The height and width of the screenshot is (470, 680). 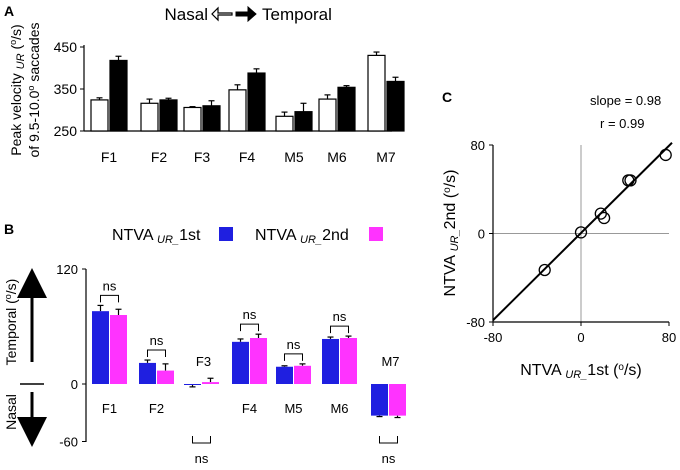 What do you see at coordinates (11, 412) in the screenshot?
I see `nasal-axis-label: Nasal` at bounding box center [11, 412].